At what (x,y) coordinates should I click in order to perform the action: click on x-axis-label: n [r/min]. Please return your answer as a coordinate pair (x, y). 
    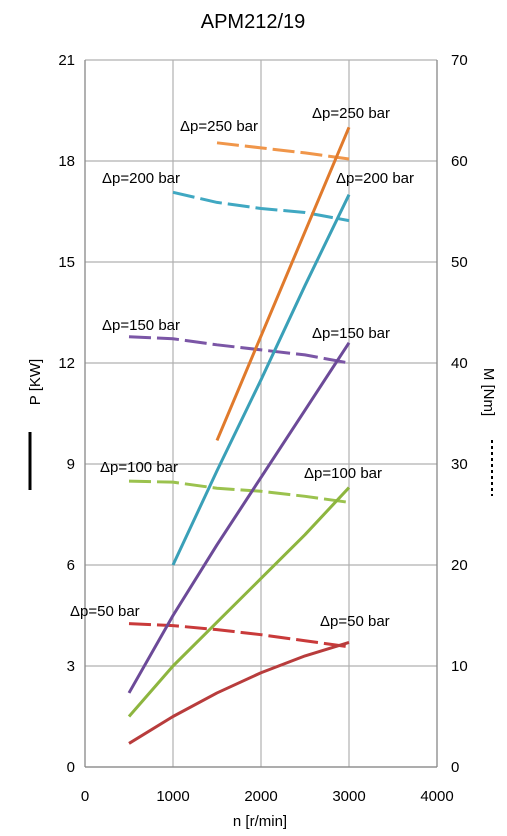
    Looking at the image, I should click on (260, 821).